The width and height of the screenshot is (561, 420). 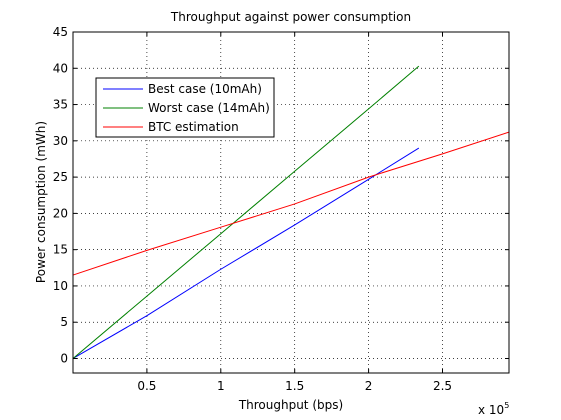 I want to click on x-tick-label: 0.5, so click(x=146, y=386).